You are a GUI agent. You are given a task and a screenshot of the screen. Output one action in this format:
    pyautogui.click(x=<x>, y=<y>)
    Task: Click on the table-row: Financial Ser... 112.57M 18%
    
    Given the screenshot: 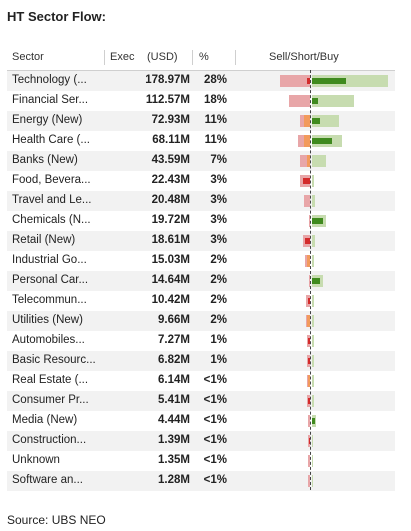 What is the action you would take?
    pyautogui.click(x=201, y=101)
    